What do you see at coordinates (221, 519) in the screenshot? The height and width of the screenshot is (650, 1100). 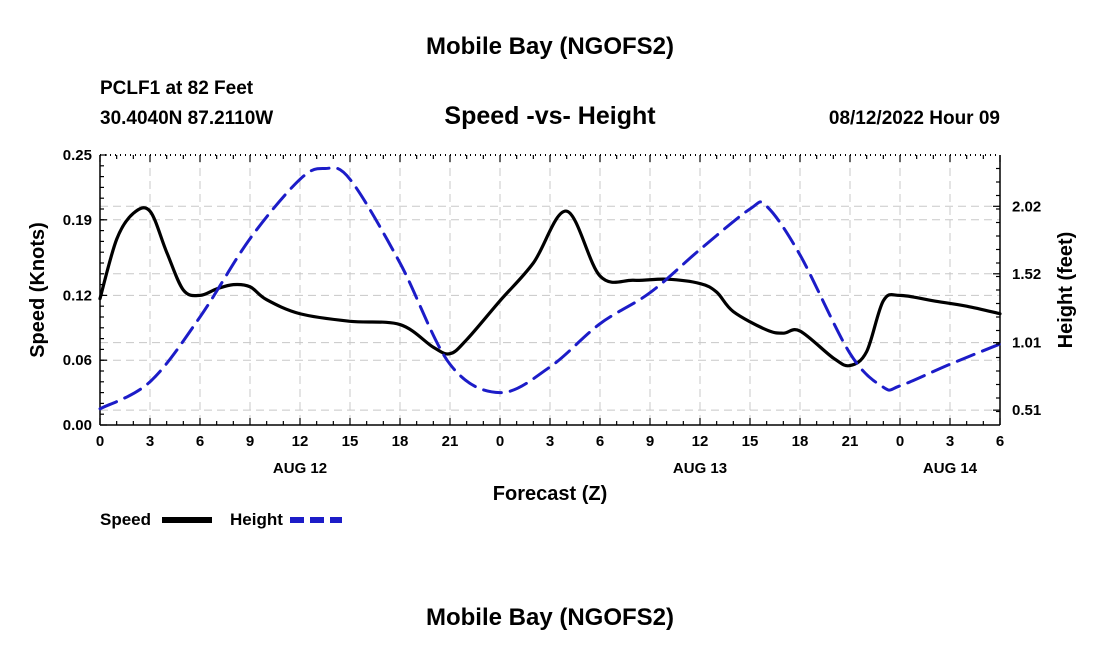 I see `legend: Speed Height` at bounding box center [221, 519].